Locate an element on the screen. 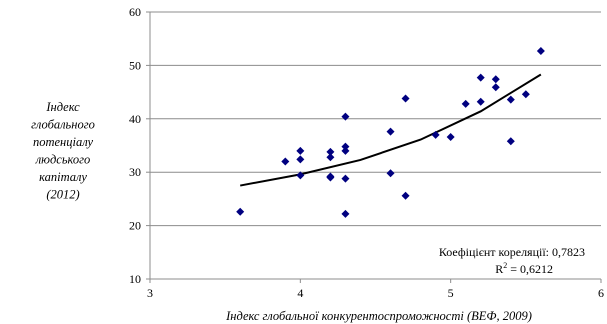 The width and height of the screenshot is (607, 324). r-squared-superscript: 2 is located at coordinates (505, 265).